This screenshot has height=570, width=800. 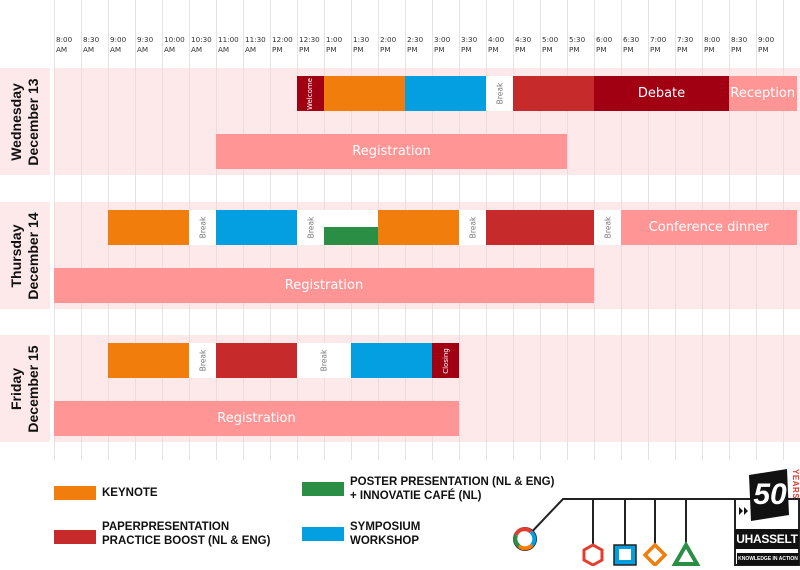 I want to click on tick-time: 7:00, so click(x=658, y=39).